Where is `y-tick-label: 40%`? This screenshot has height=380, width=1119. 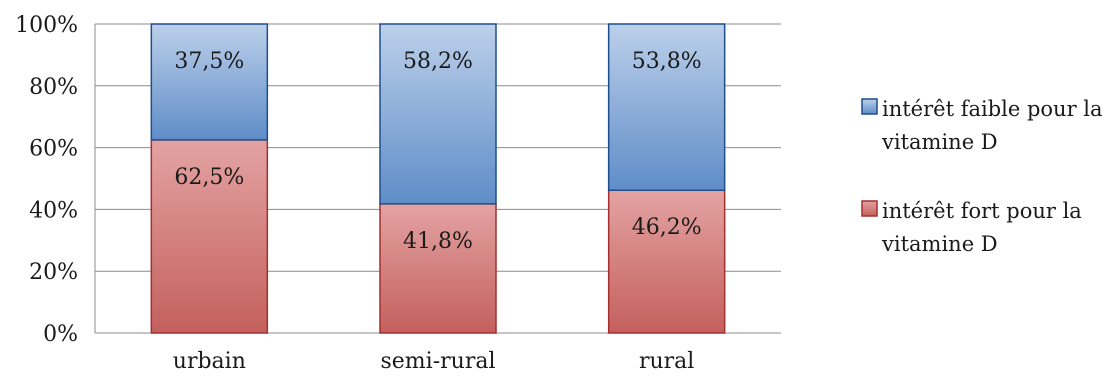
y-tick-label: 40% is located at coordinates (53, 210).